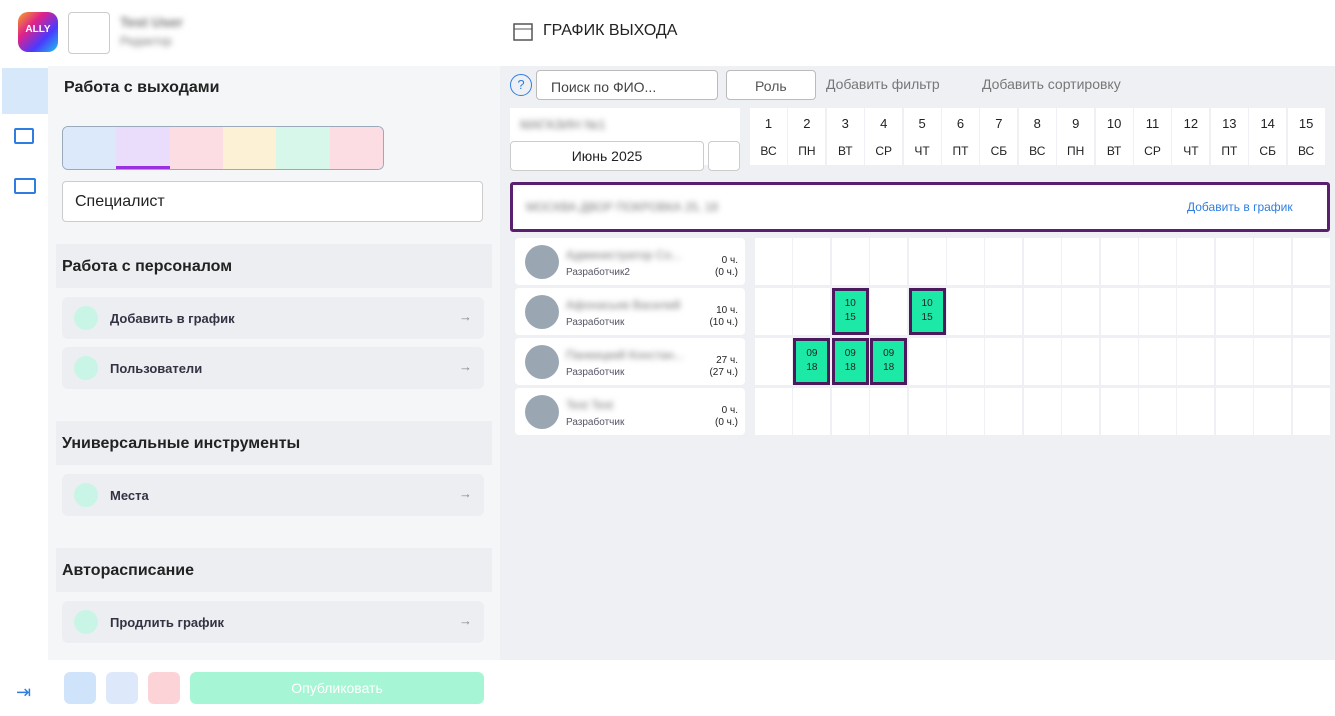  What do you see at coordinates (80, 688) in the screenshot?
I see `undo` at bounding box center [80, 688].